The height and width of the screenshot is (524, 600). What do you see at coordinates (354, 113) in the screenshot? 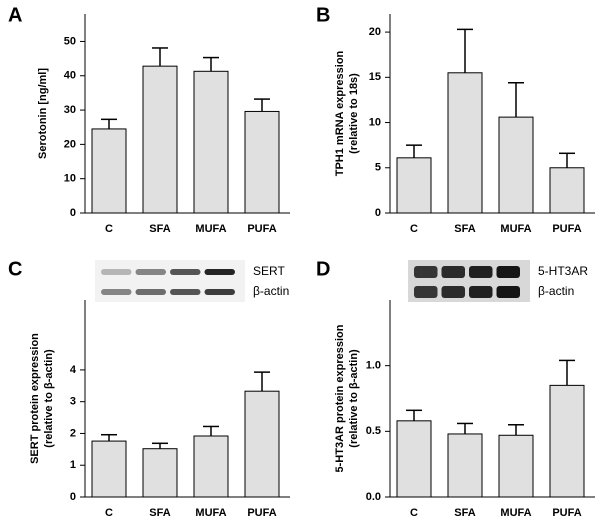
I see `y-axis-label: (relative to 18s)` at bounding box center [354, 113].